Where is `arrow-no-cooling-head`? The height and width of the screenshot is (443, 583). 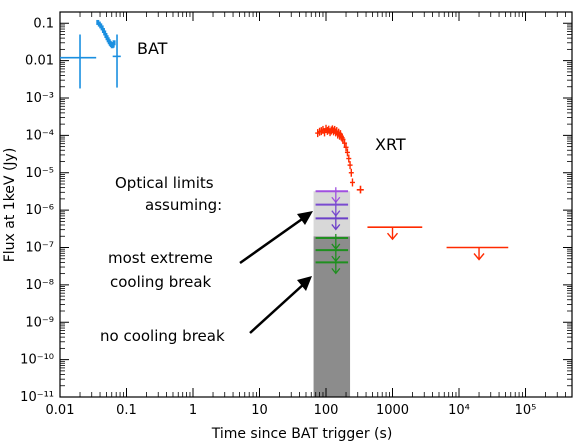
arrow-no-cooling-head is located at coordinates (304, 283).